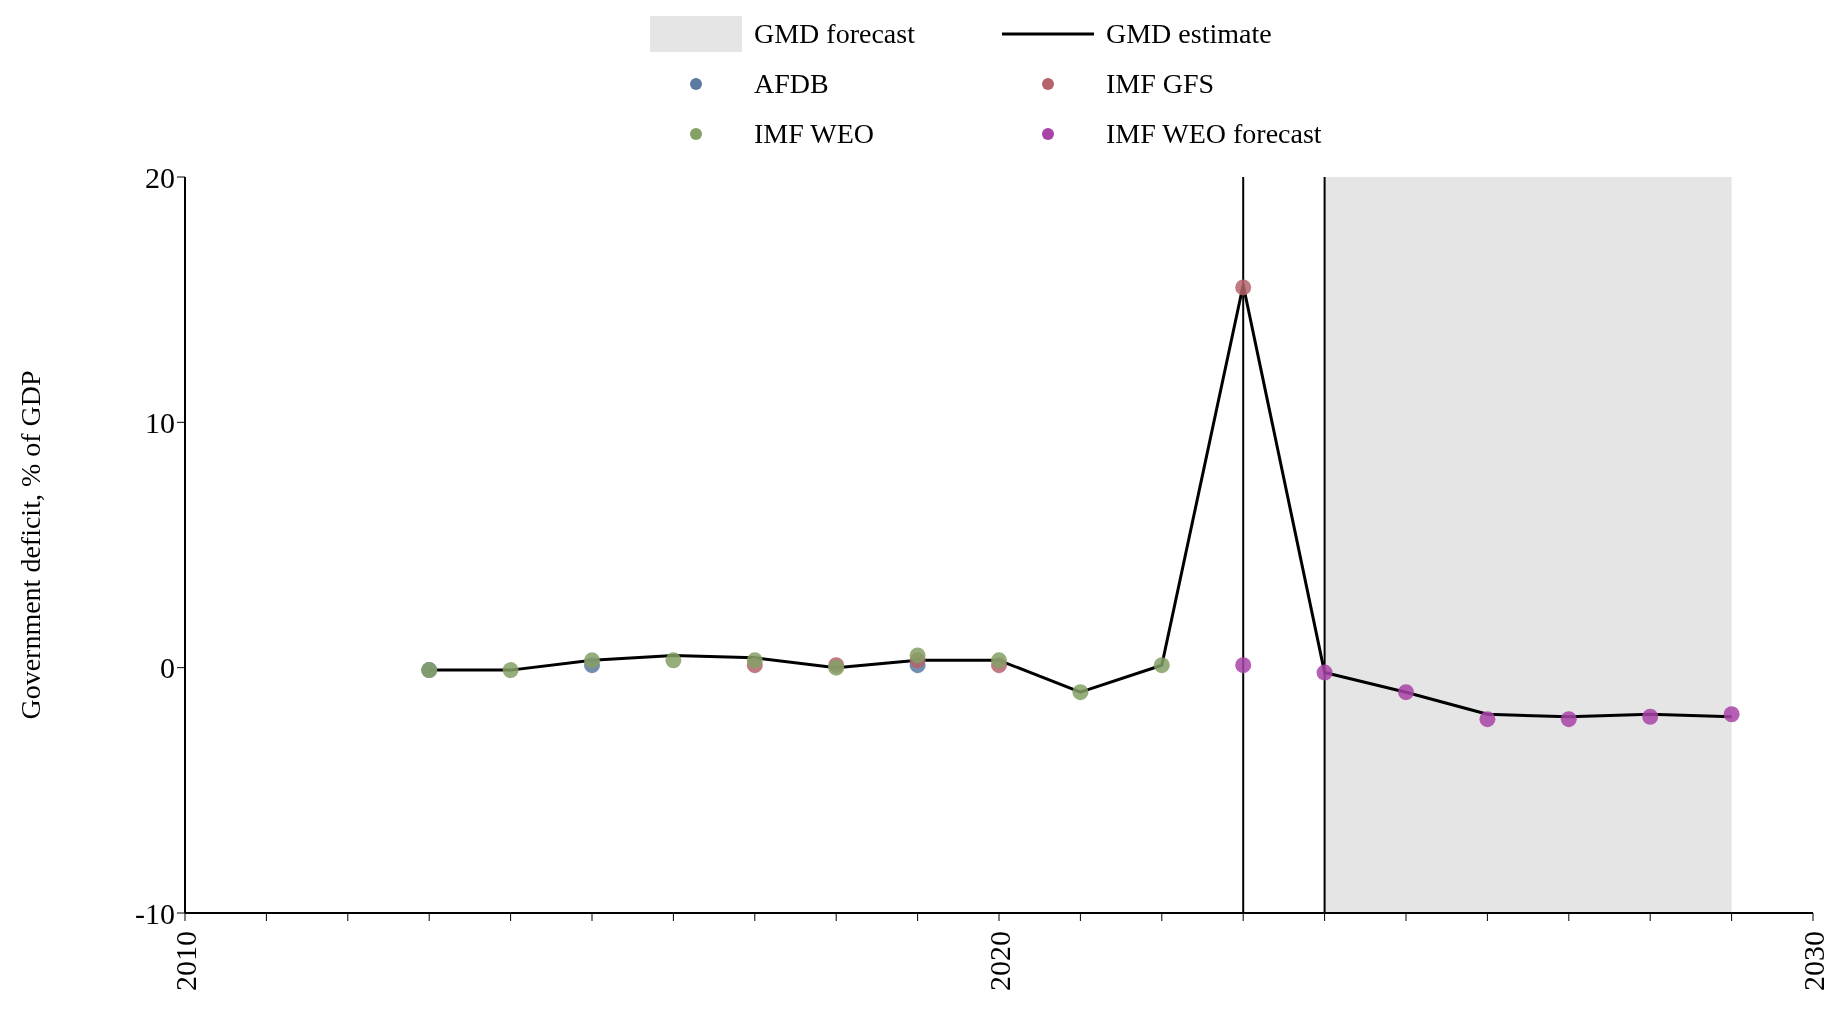  I want to click on x-tick-label: 2030, so click(1813, 961).